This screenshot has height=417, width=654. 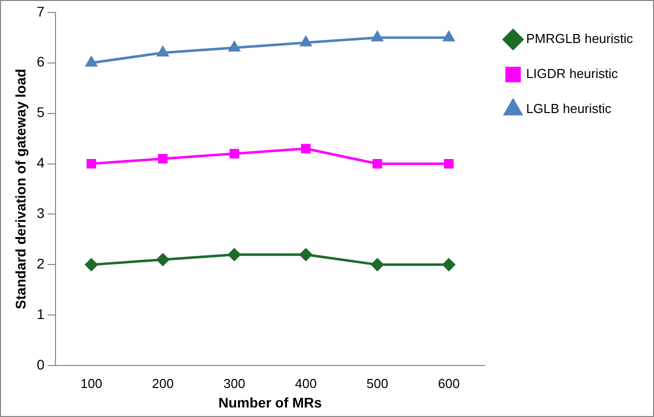 What do you see at coordinates (40, 264) in the screenshot?
I see `y-tick-label: 2` at bounding box center [40, 264].